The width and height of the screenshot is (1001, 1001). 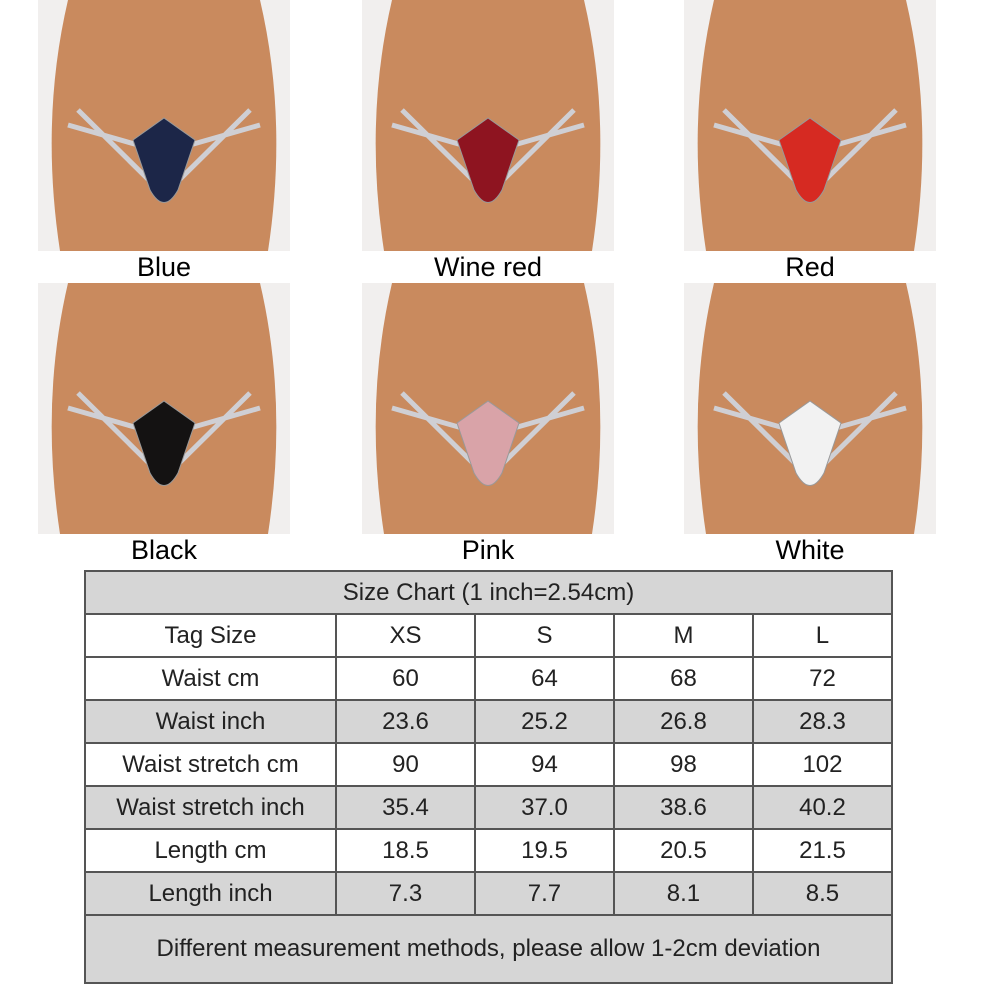 What do you see at coordinates (210, 807) in the screenshot?
I see `table-cell: Waist stretch inch` at bounding box center [210, 807].